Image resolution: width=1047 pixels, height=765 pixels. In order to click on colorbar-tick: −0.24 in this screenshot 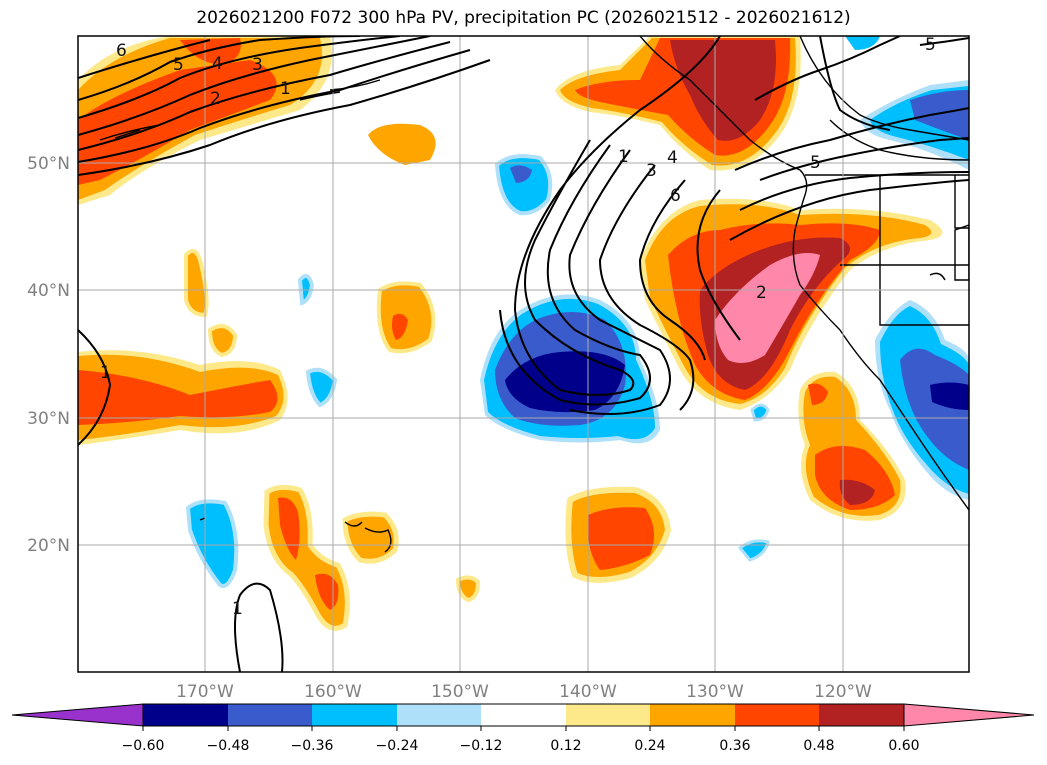, I will do `click(397, 746)`.